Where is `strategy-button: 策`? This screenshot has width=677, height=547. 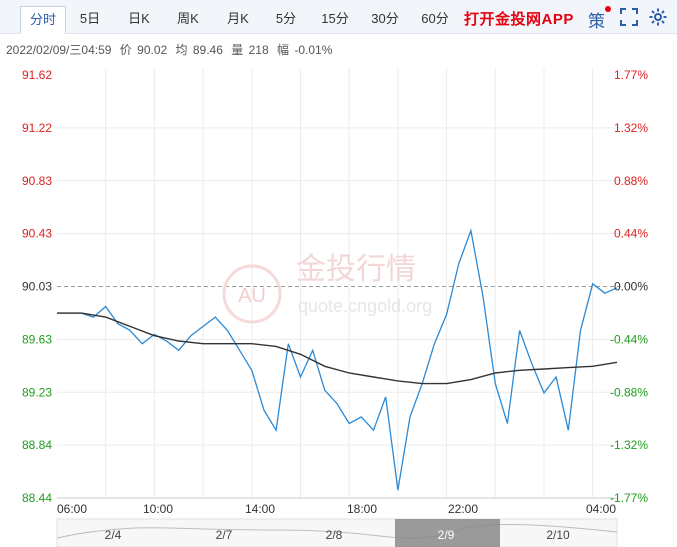 strategy-button: 策 is located at coordinates (599, 19).